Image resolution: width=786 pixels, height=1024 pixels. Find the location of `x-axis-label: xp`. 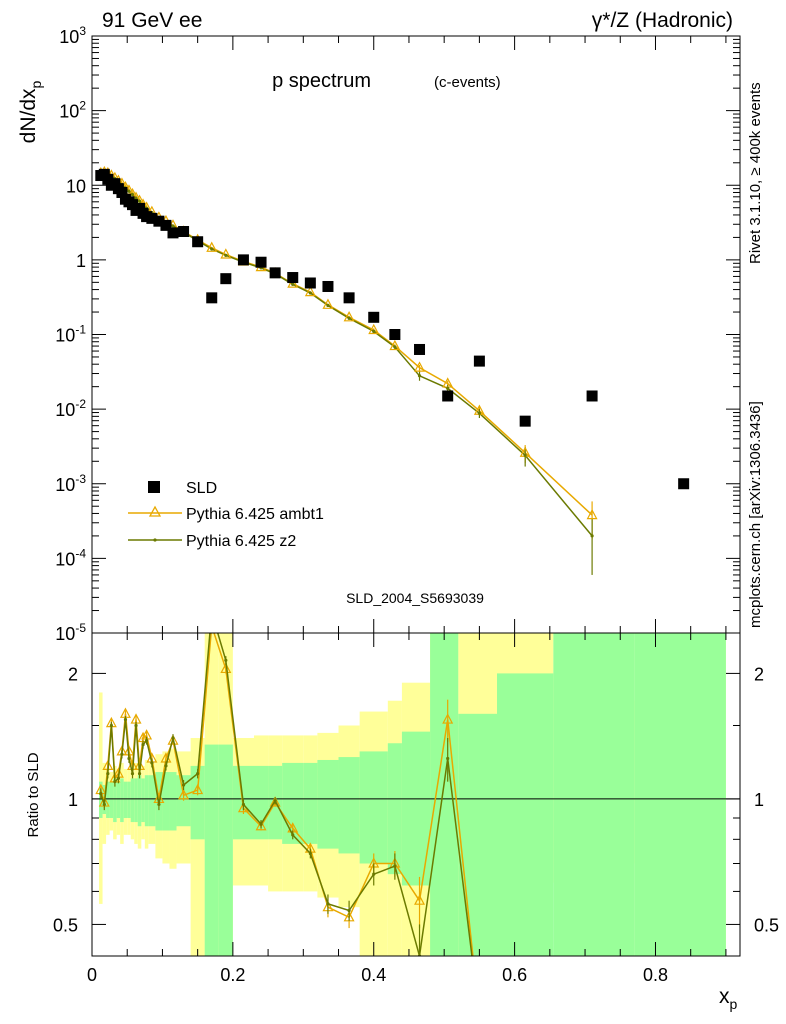

x-axis-label: xp is located at coordinates (728, 998).